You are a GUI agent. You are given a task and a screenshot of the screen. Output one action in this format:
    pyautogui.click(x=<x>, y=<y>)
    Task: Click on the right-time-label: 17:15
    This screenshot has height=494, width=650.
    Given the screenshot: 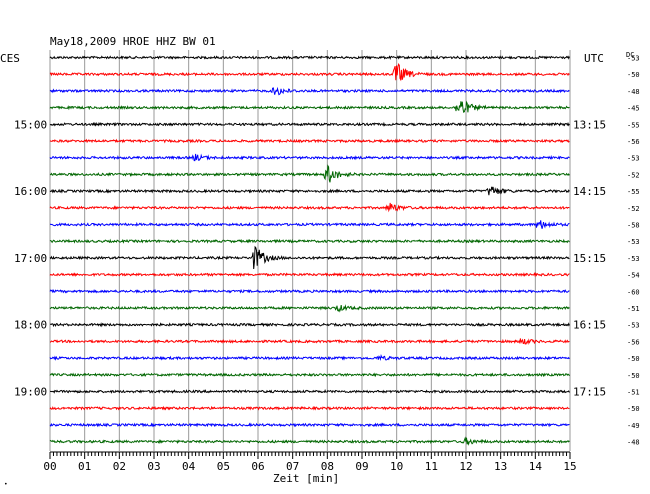 What is the action you would take?
    pyautogui.click(x=589, y=392)
    